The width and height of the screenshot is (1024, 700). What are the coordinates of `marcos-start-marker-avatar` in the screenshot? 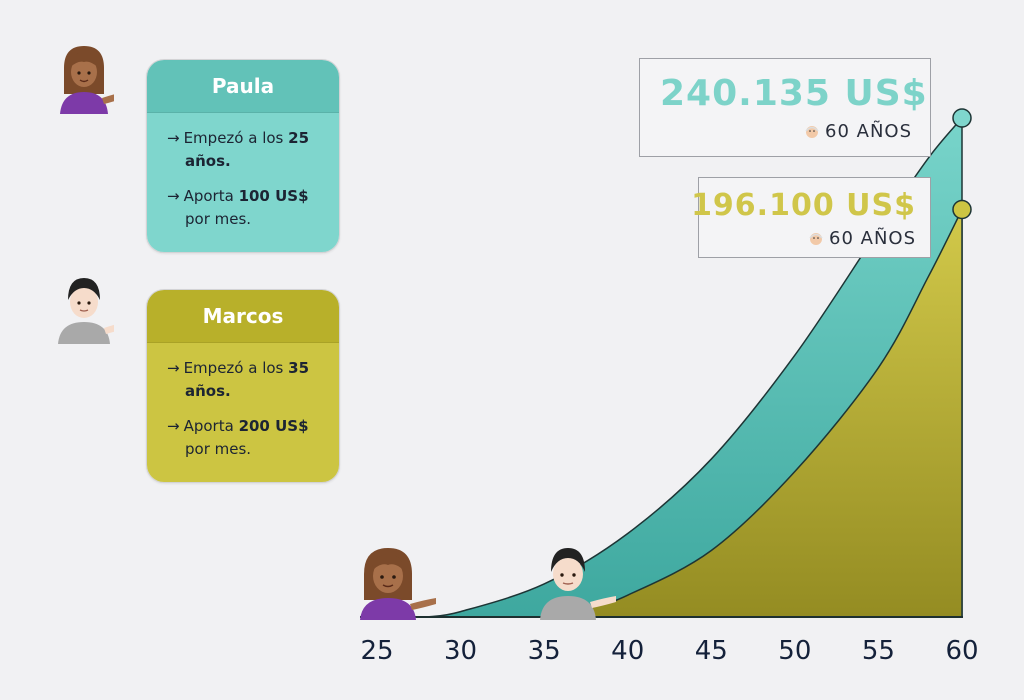 It's located at (578, 584).